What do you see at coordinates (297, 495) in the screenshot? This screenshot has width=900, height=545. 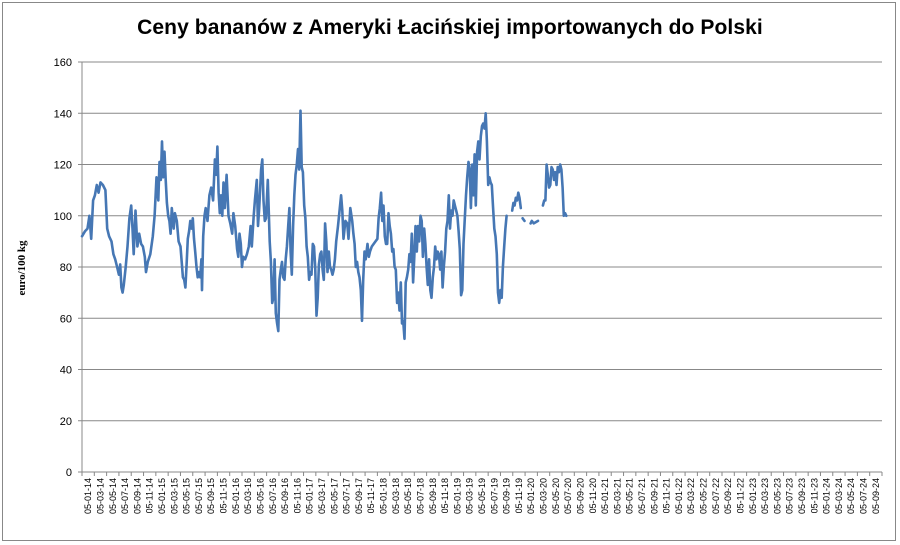 I see `x-tick-label: 05-11-16` at bounding box center [297, 495].